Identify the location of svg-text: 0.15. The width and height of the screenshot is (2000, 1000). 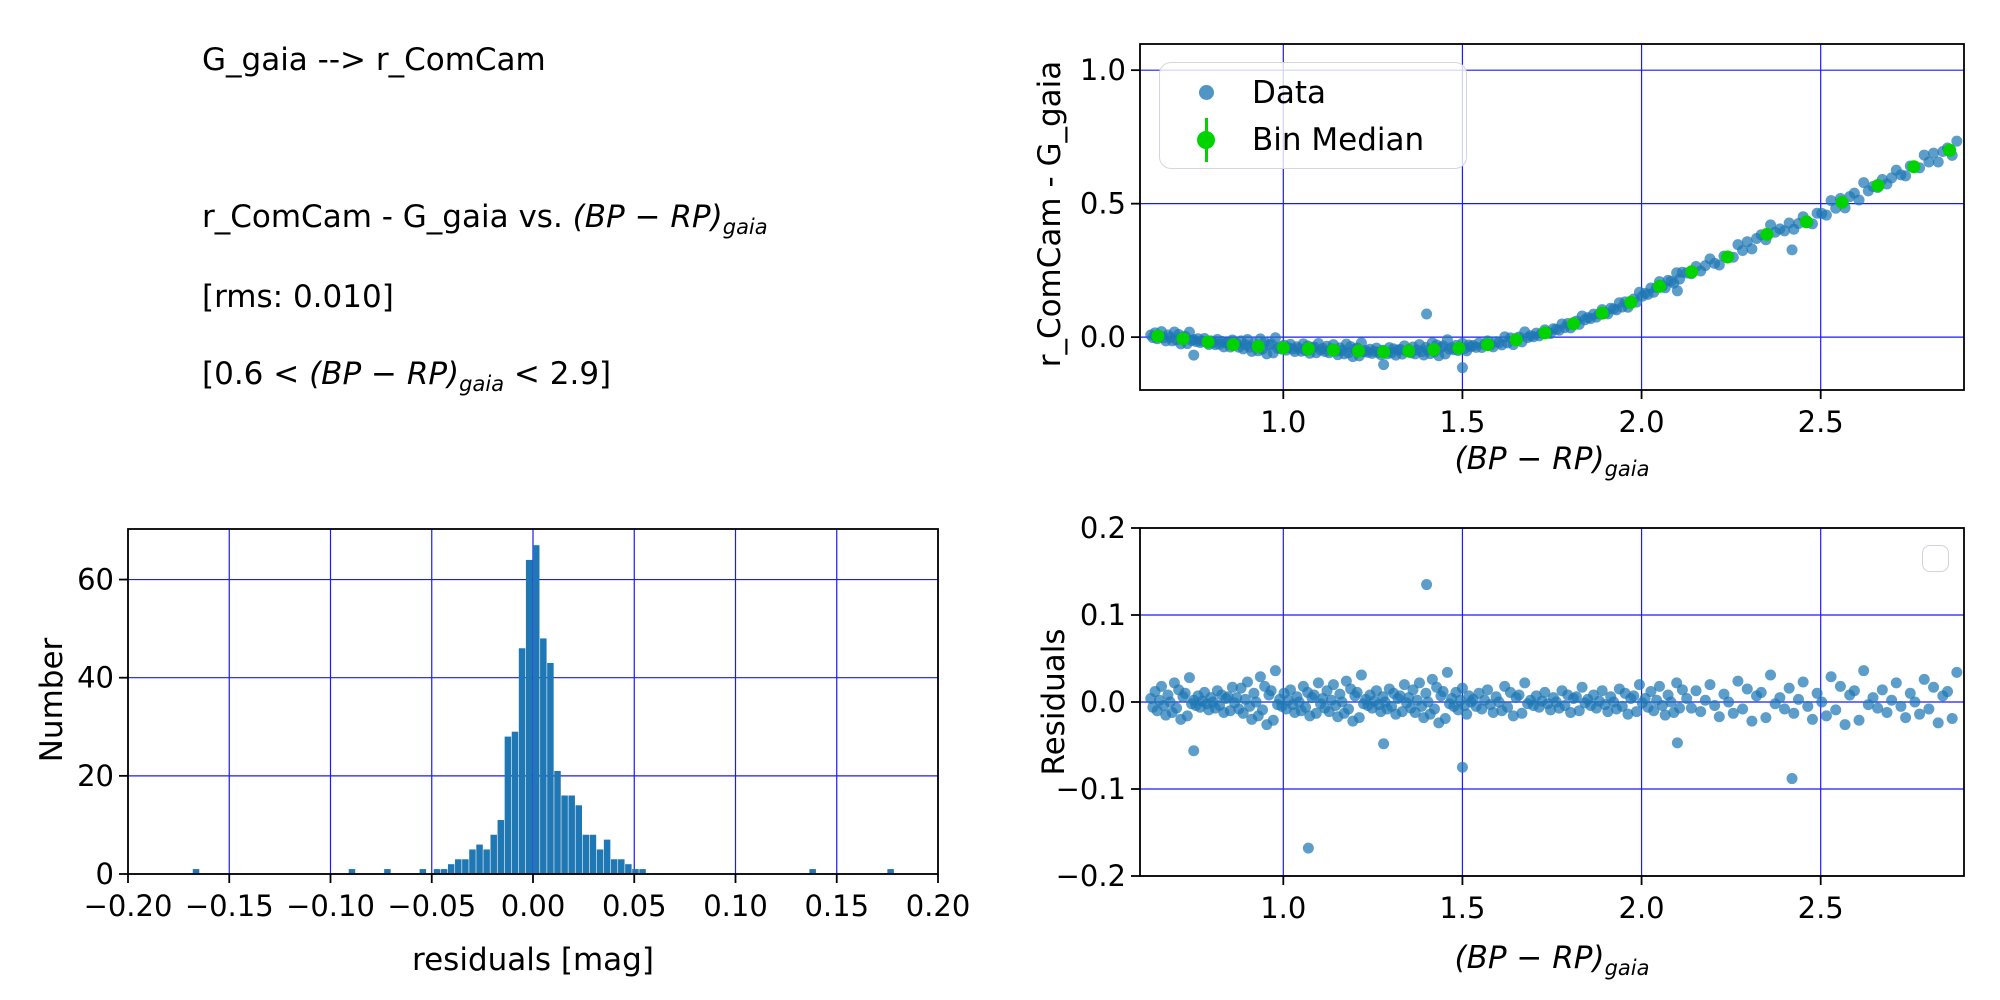
(836, 906).